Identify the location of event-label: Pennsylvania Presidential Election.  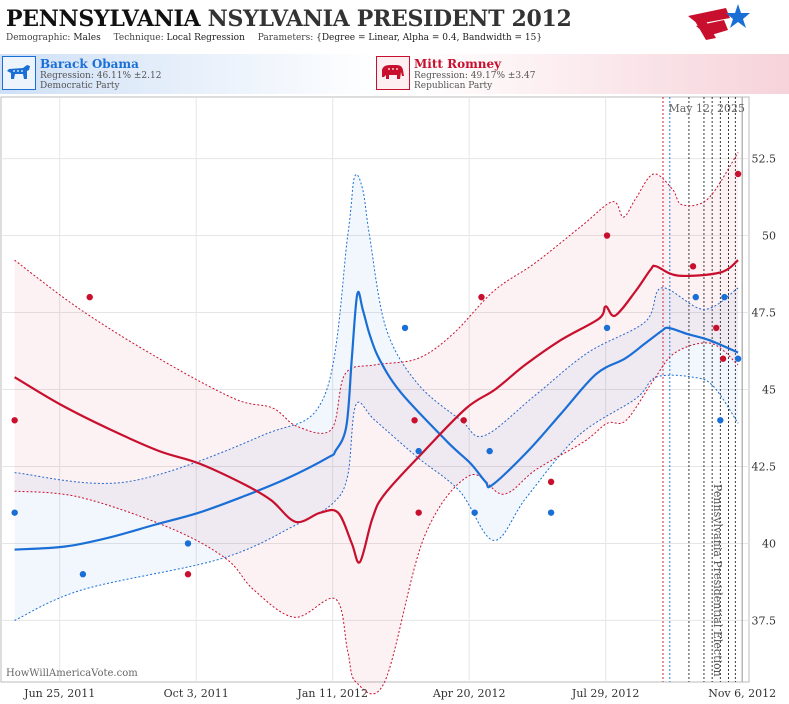
(717, 580).